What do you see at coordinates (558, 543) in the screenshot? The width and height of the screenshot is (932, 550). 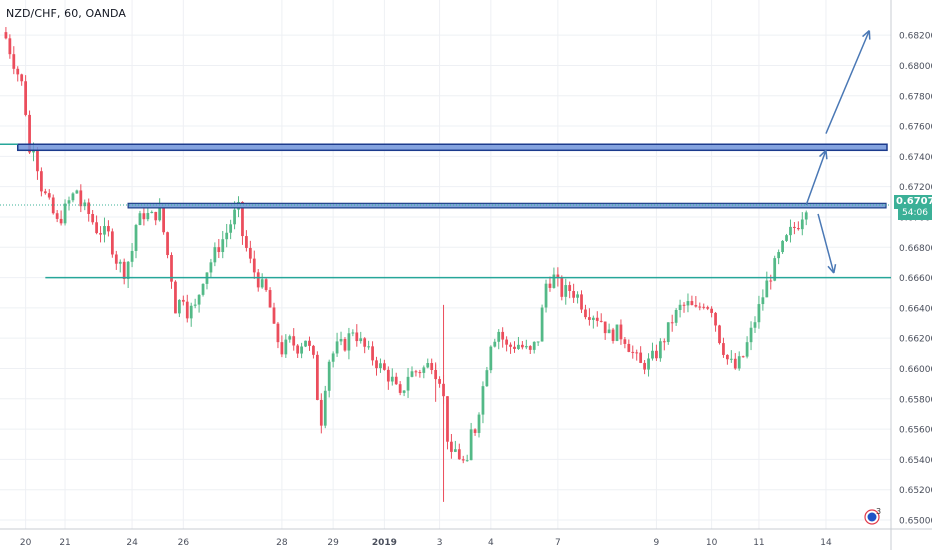 I see `x-tick-label: 7` at bounding box center [558, 543].